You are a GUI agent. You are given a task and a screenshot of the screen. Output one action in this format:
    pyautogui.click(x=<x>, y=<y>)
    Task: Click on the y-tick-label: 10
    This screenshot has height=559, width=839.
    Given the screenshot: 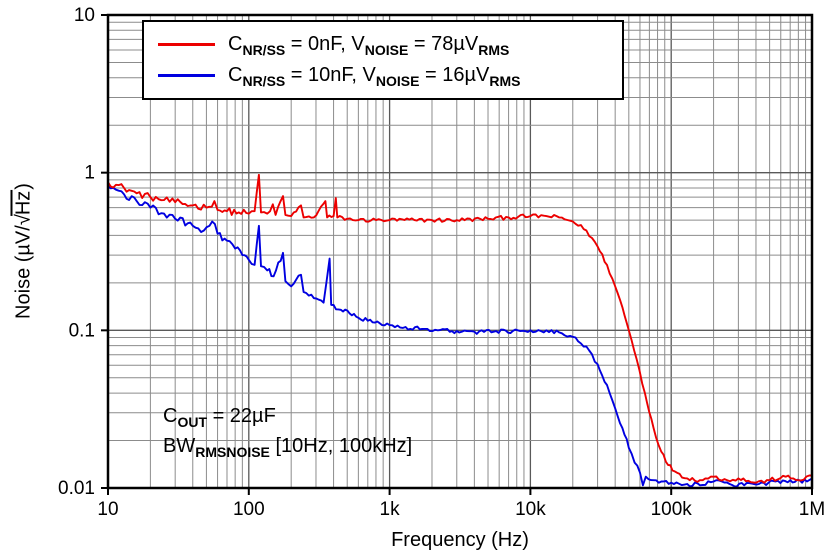 What is the action you would take?
    pyautogui.click(x=84, y=15)
    